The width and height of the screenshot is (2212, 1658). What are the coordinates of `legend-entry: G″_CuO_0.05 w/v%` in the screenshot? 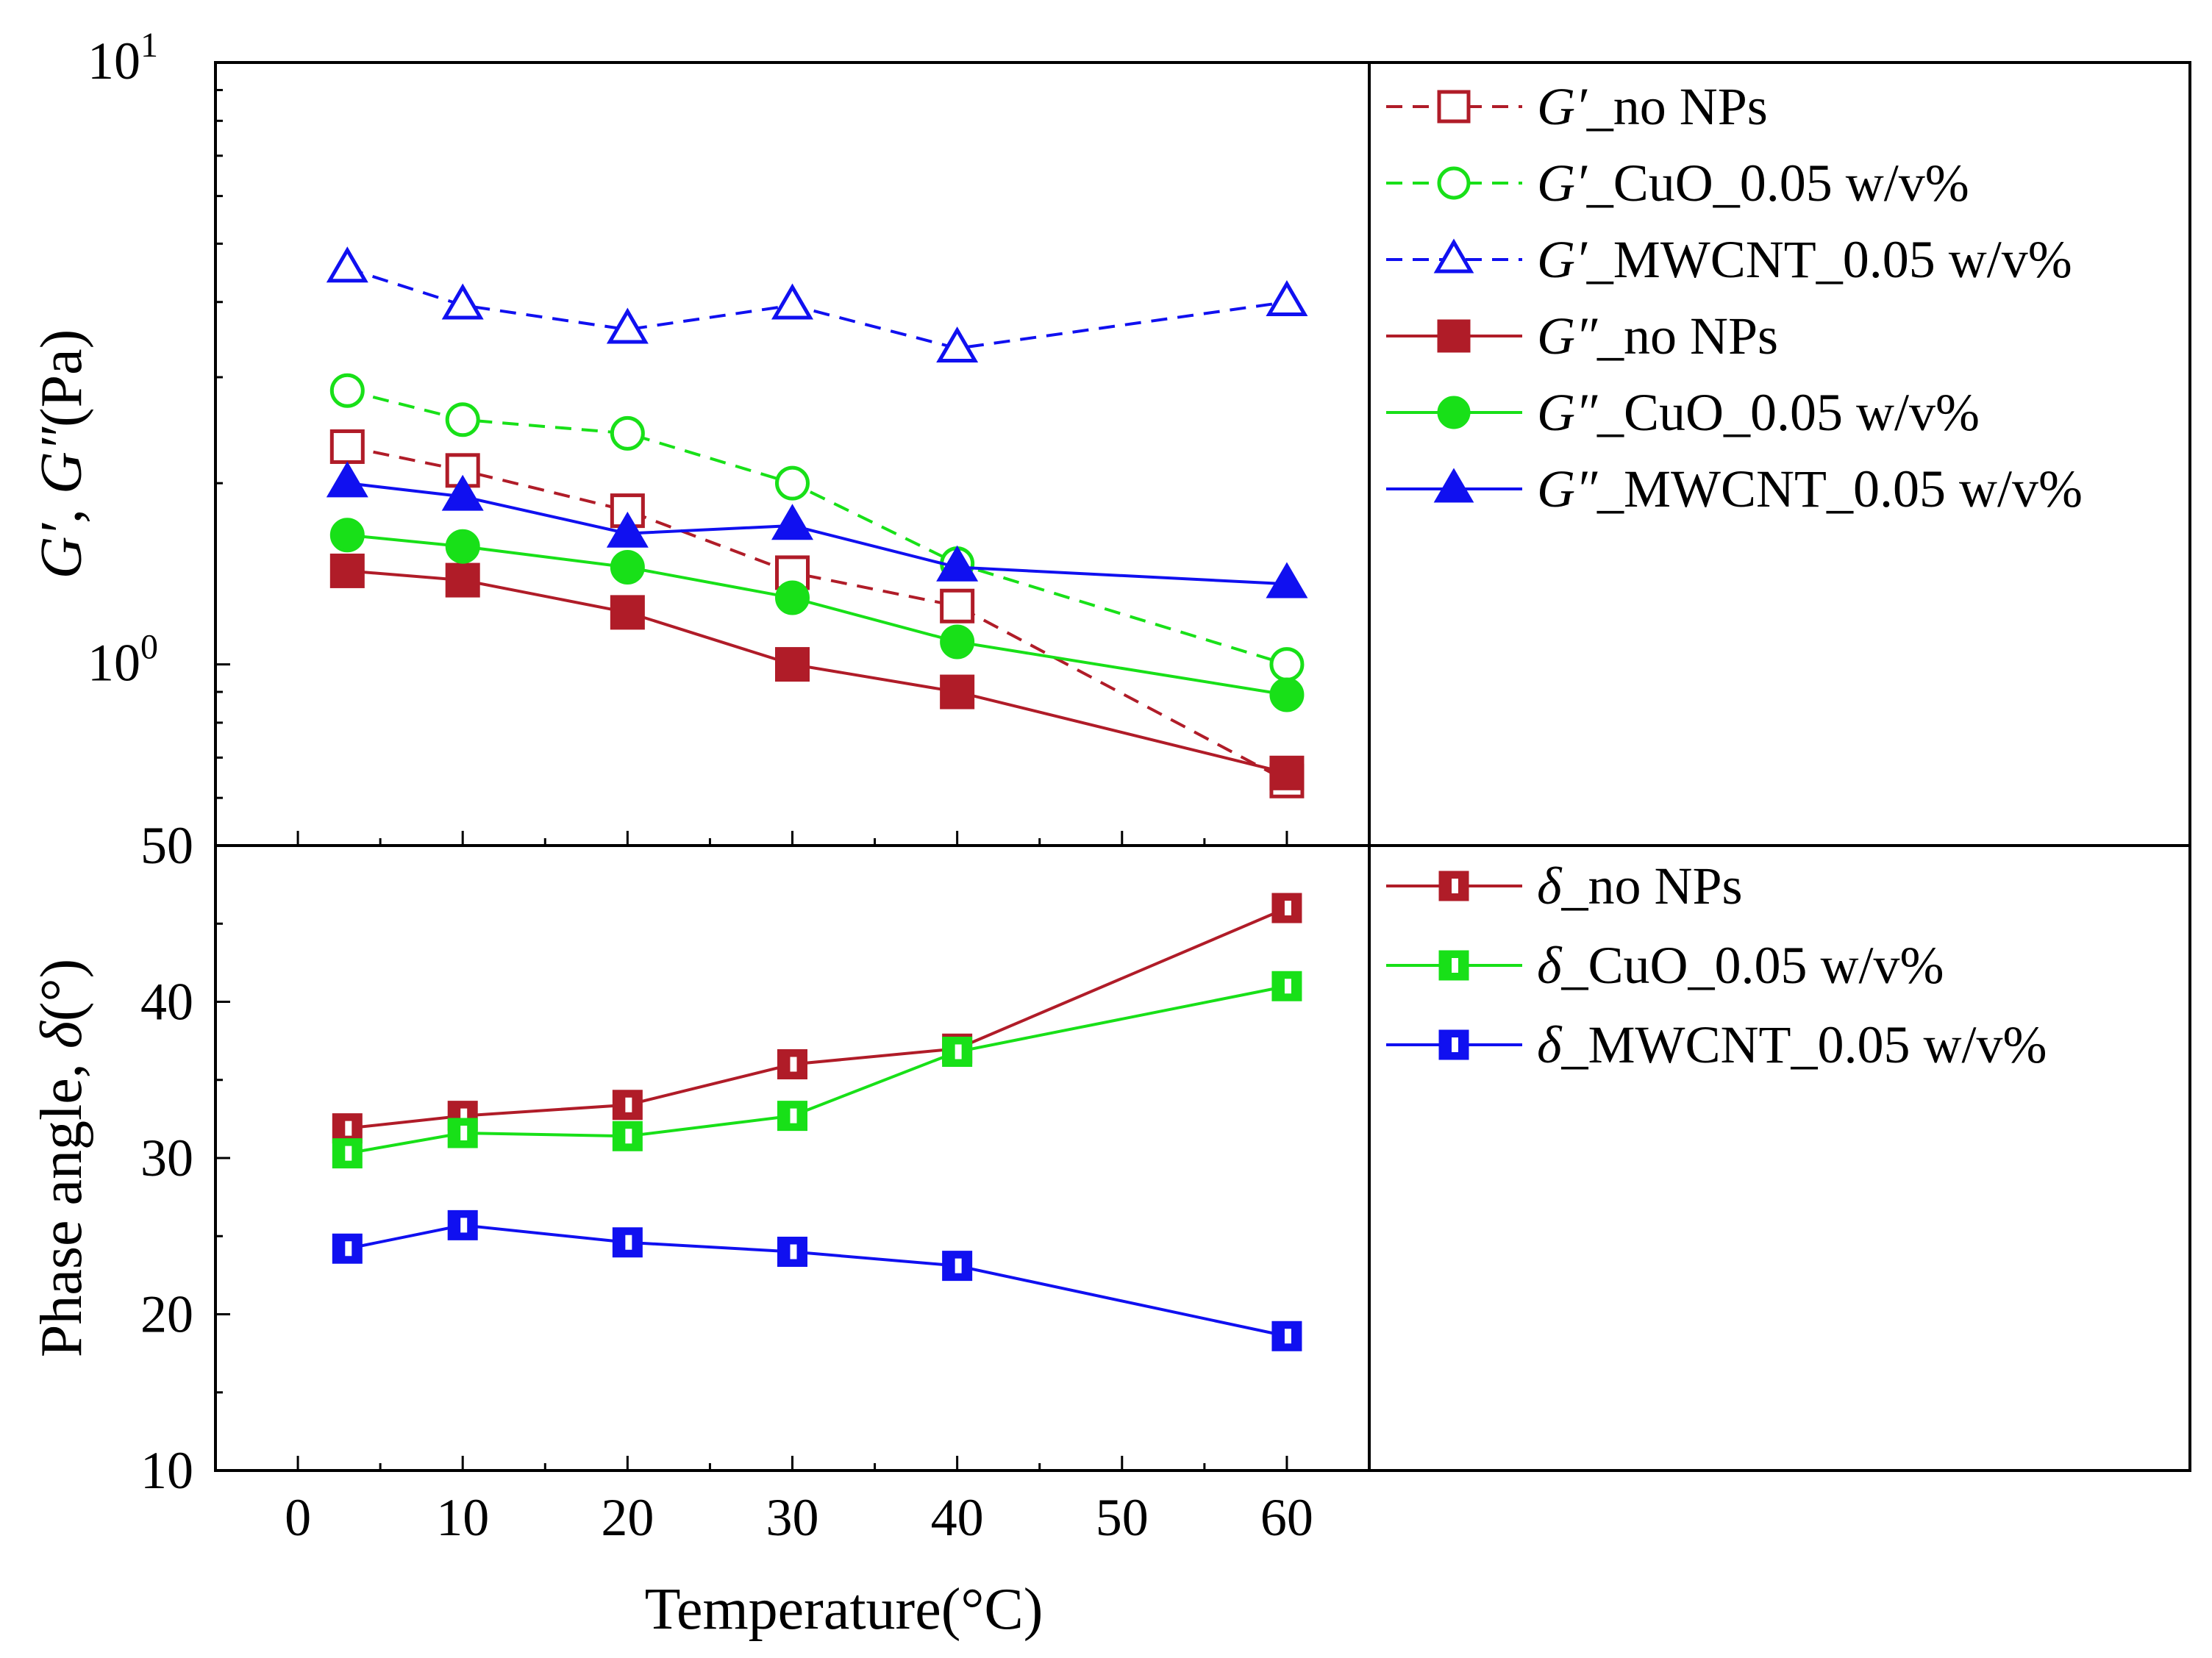 It's located at (1683, 412).